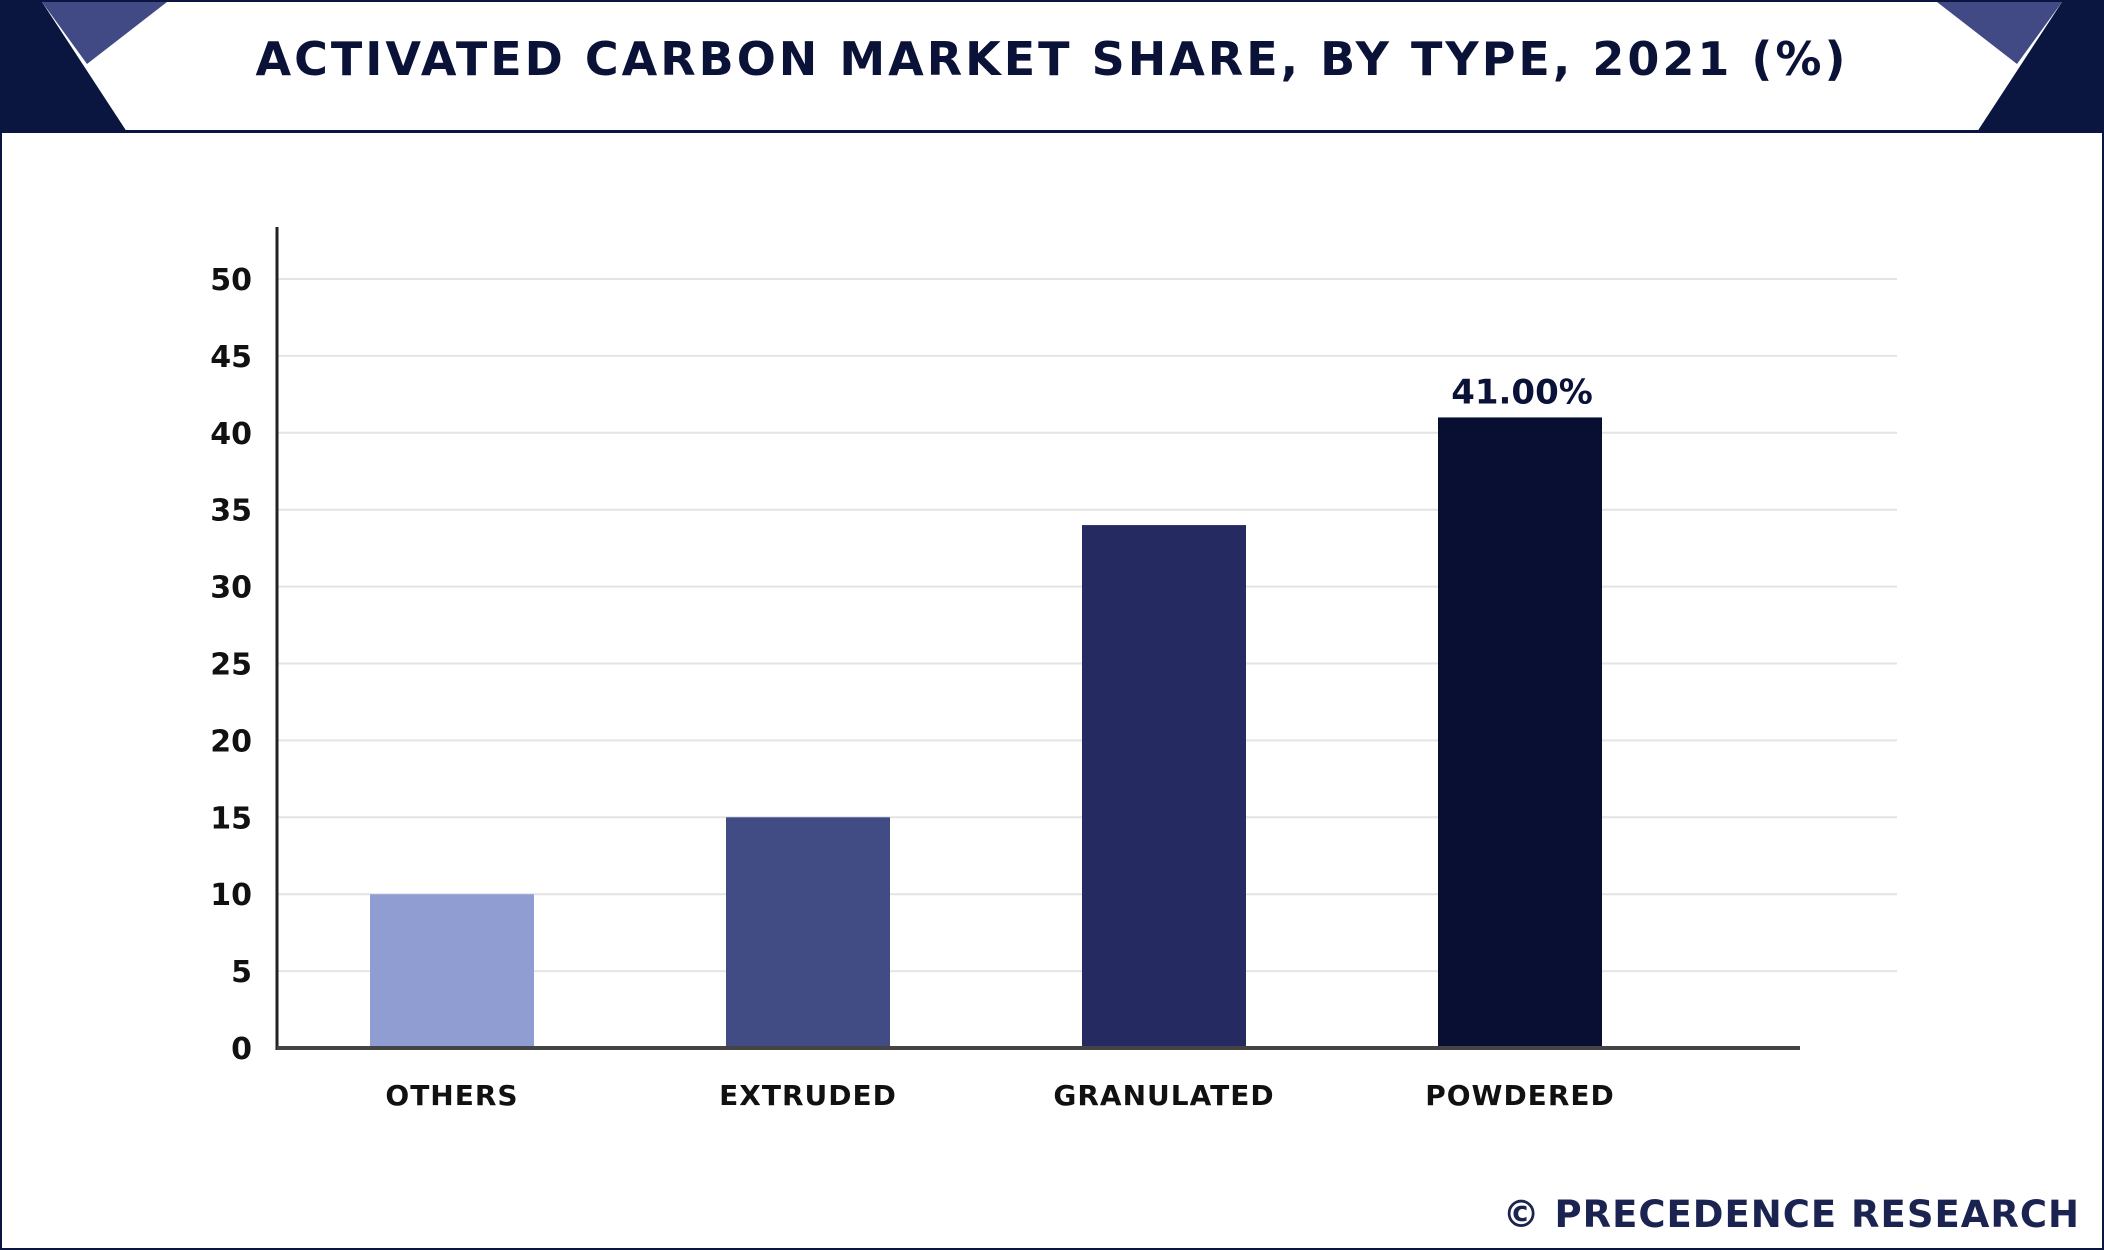 The width and height of the screenshot is (2104, 1250). What do you see at coordinates (808, 932) in the screenshot?
I see `bar-extruded` at bounding box center [808, 932].